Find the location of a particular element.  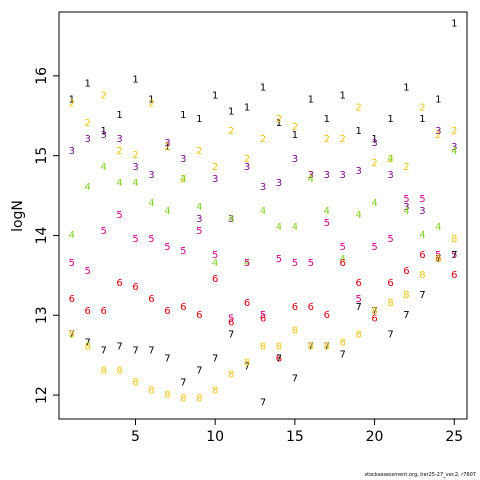

y-tick-label: 12 is located at coordinates (42, 395).